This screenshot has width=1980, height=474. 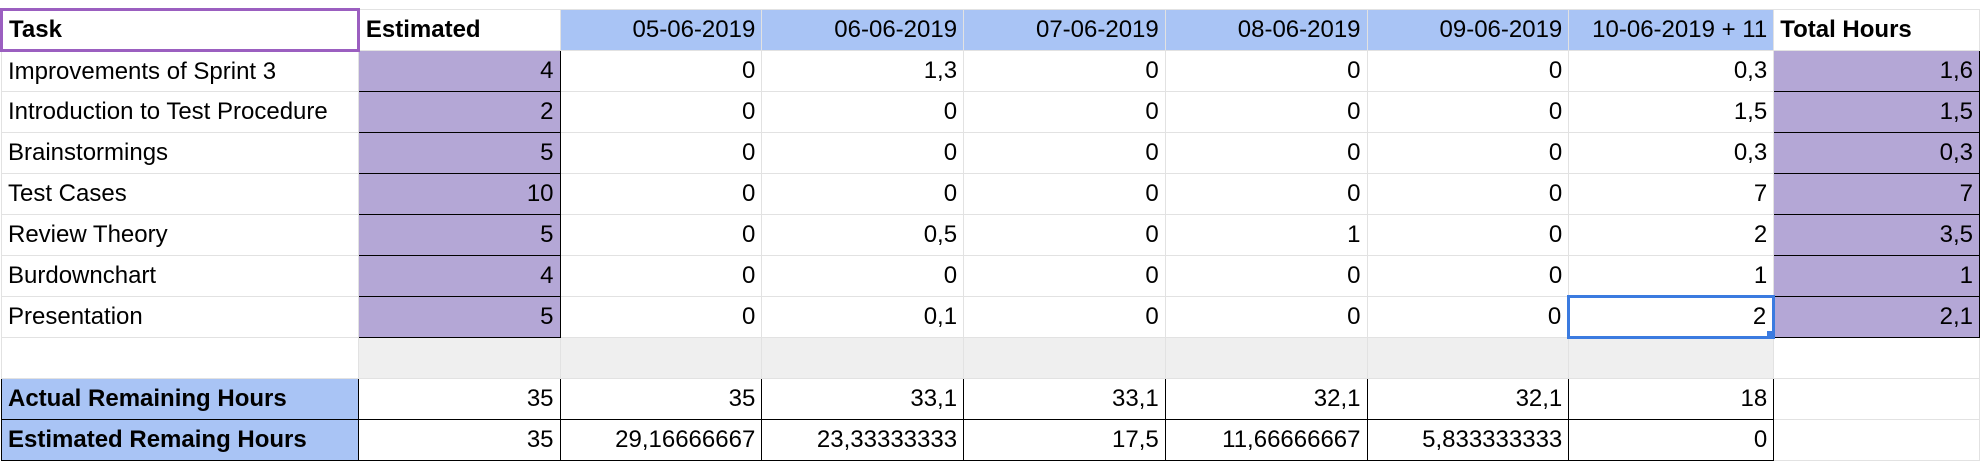 What do you see at coordinates (1671, 317) in the screenshot?
I see `selected-cell: 2` at bounding box center [1671, 317].